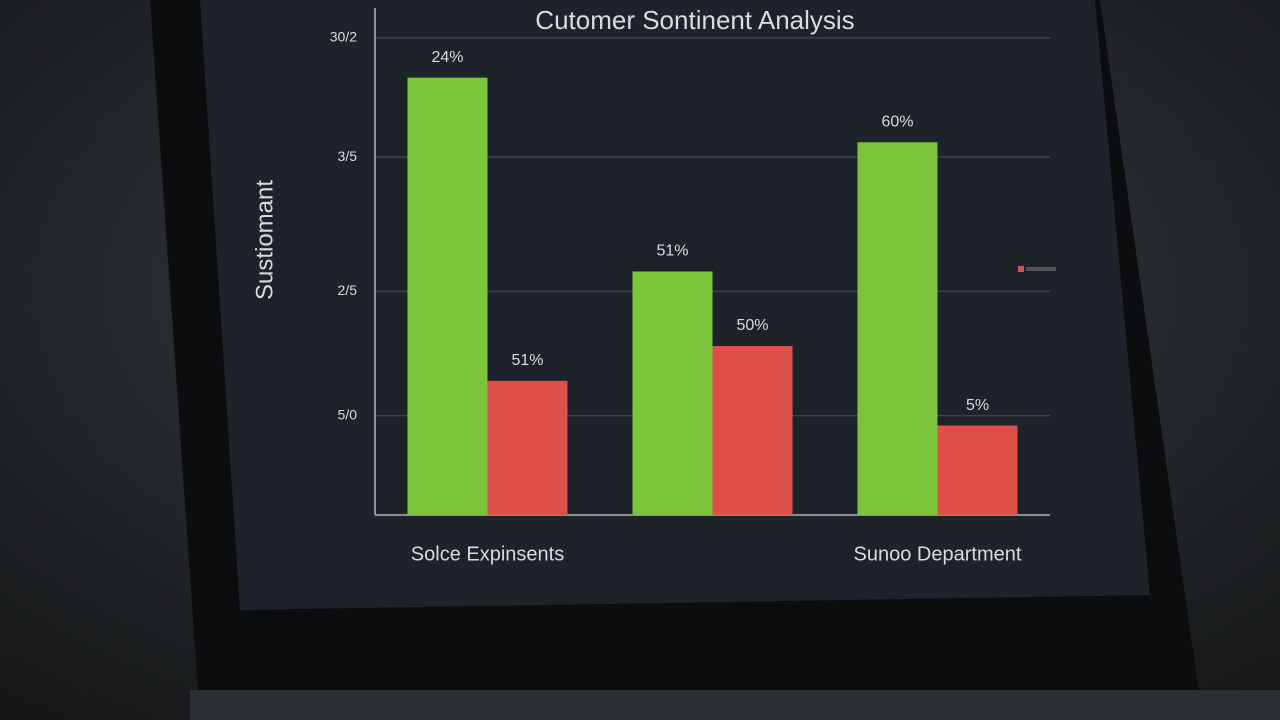 This screenshot has width=1280, height=720. I want to click on legend-line, so click(1041, 269).